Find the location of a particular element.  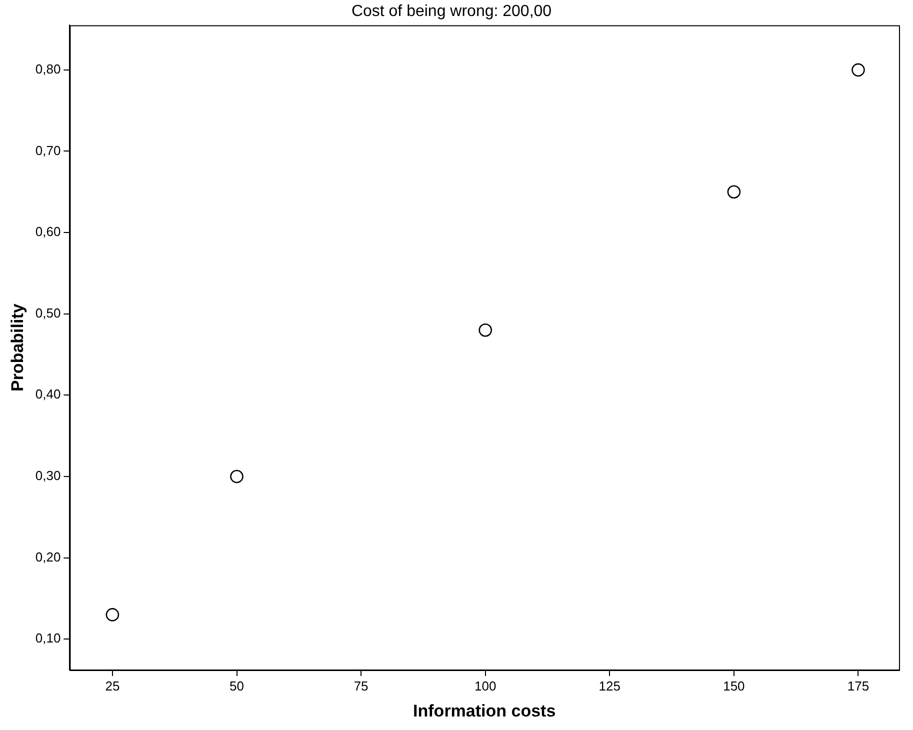

y-tick-label: 0,70 is located at coordinates (48, 150).